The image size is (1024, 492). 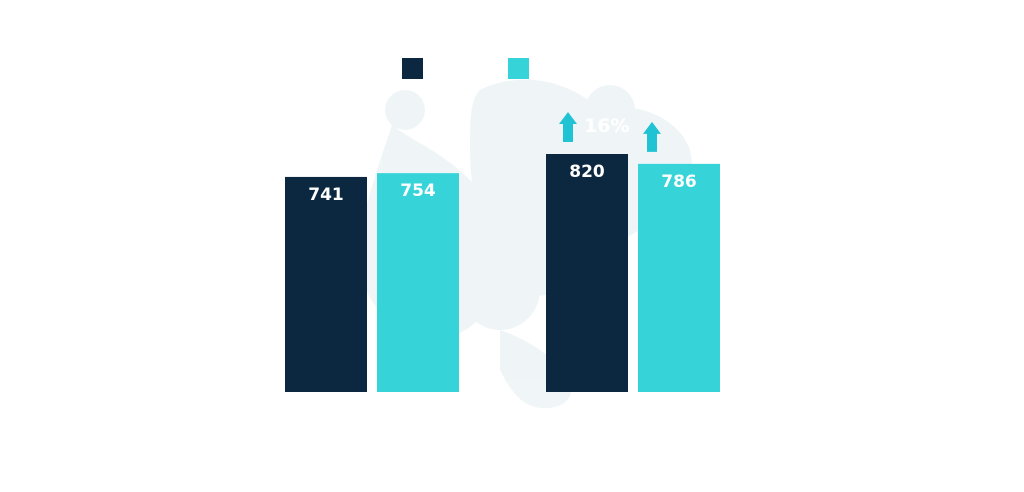 I want to click on bar-value-label: 741, so click(x=326, y=195).